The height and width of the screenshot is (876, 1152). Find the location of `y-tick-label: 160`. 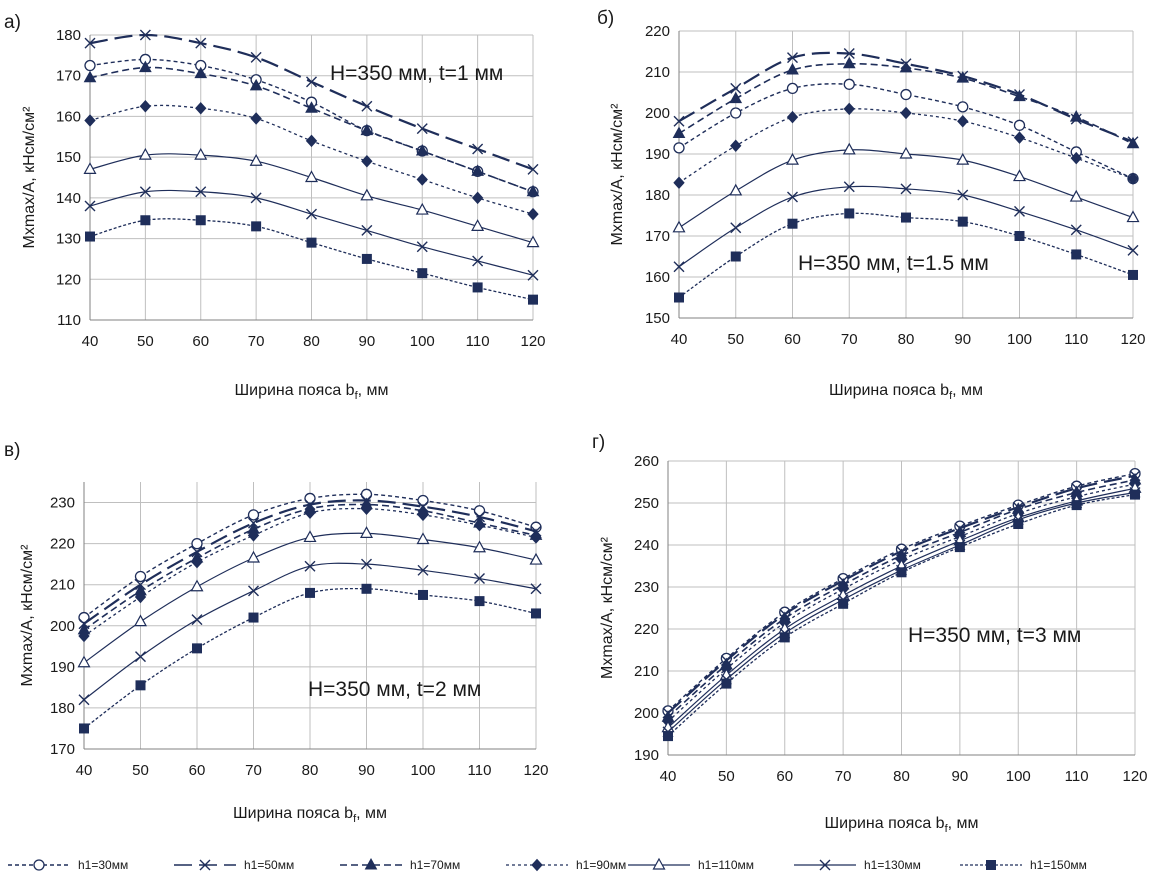

y-tick-label: 160 is located at coordinates (657, 277).